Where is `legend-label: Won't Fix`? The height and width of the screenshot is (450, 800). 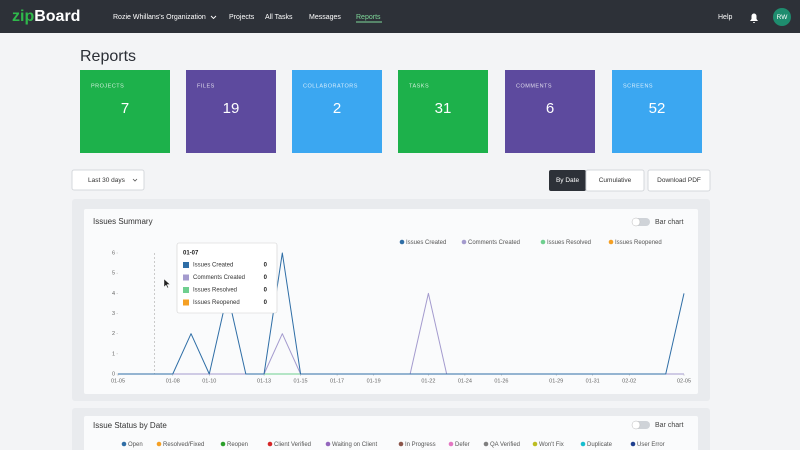
legend-label: Won't Fix is located at coordinates (551, 445).